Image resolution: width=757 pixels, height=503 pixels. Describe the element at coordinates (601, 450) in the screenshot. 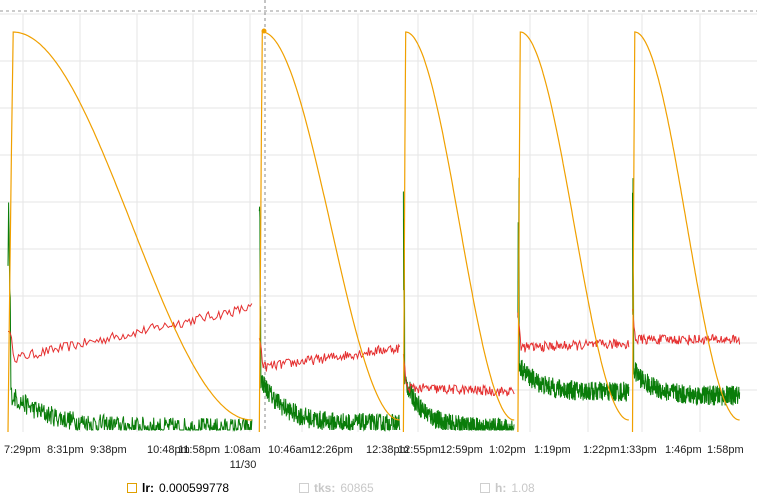

I see `x-tick-label: 1:22pm` at that location.